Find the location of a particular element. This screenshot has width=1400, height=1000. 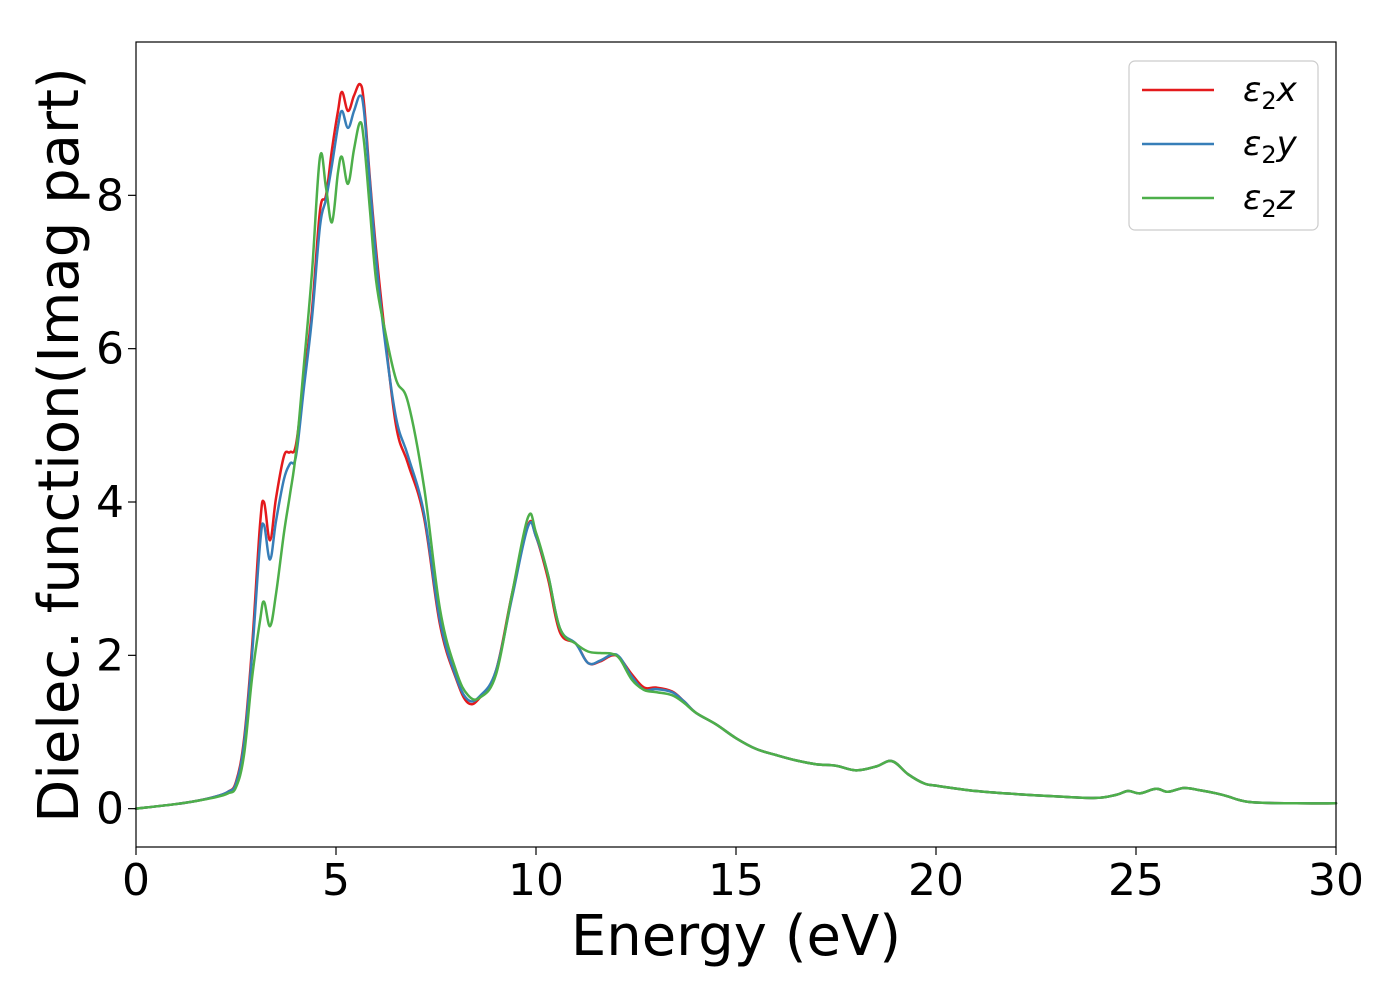

y-axis: 0 2 4 6 8 is located at coordinates (116, 502).